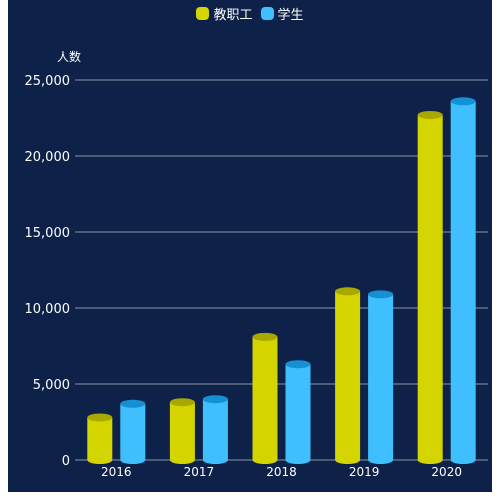 The image size is (500, 500). Describe the element at coordinates (290, 15) in the screenshot. I see `legend-label-students: 学生` at that location.